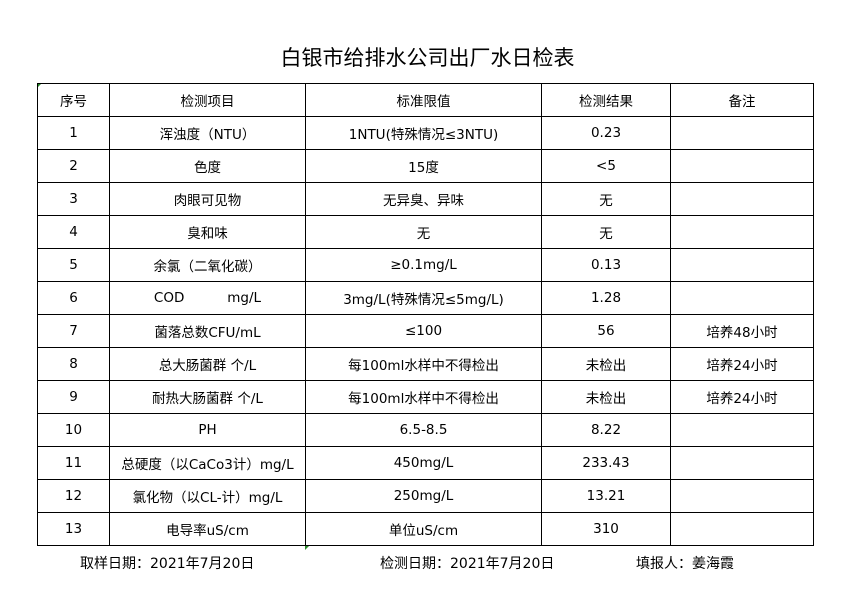  What do you see at coordinates (73, 298) in the screenshot?
I see `table-cell: 6` at bounding box center [73, 298].